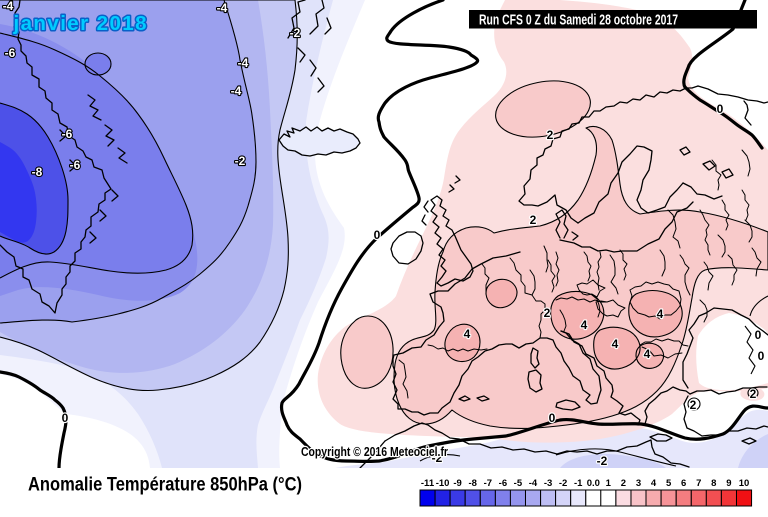  I want to click on svg-text:Run CFS 0 Z du Samedi 28 octob: Run CFS 0 Z du Samedi 28 octobre 2017, so click(578, 21).